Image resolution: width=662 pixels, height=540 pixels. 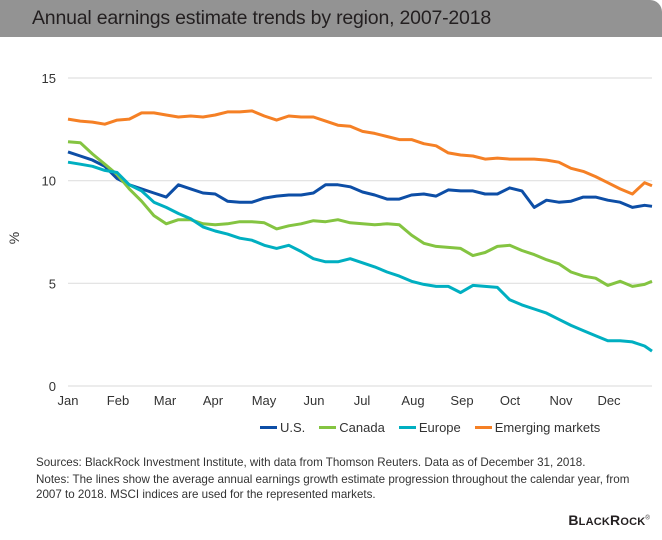 I want to click on legend: U.S. Canada Europe Emerging markets, so click(x=430, y=427).